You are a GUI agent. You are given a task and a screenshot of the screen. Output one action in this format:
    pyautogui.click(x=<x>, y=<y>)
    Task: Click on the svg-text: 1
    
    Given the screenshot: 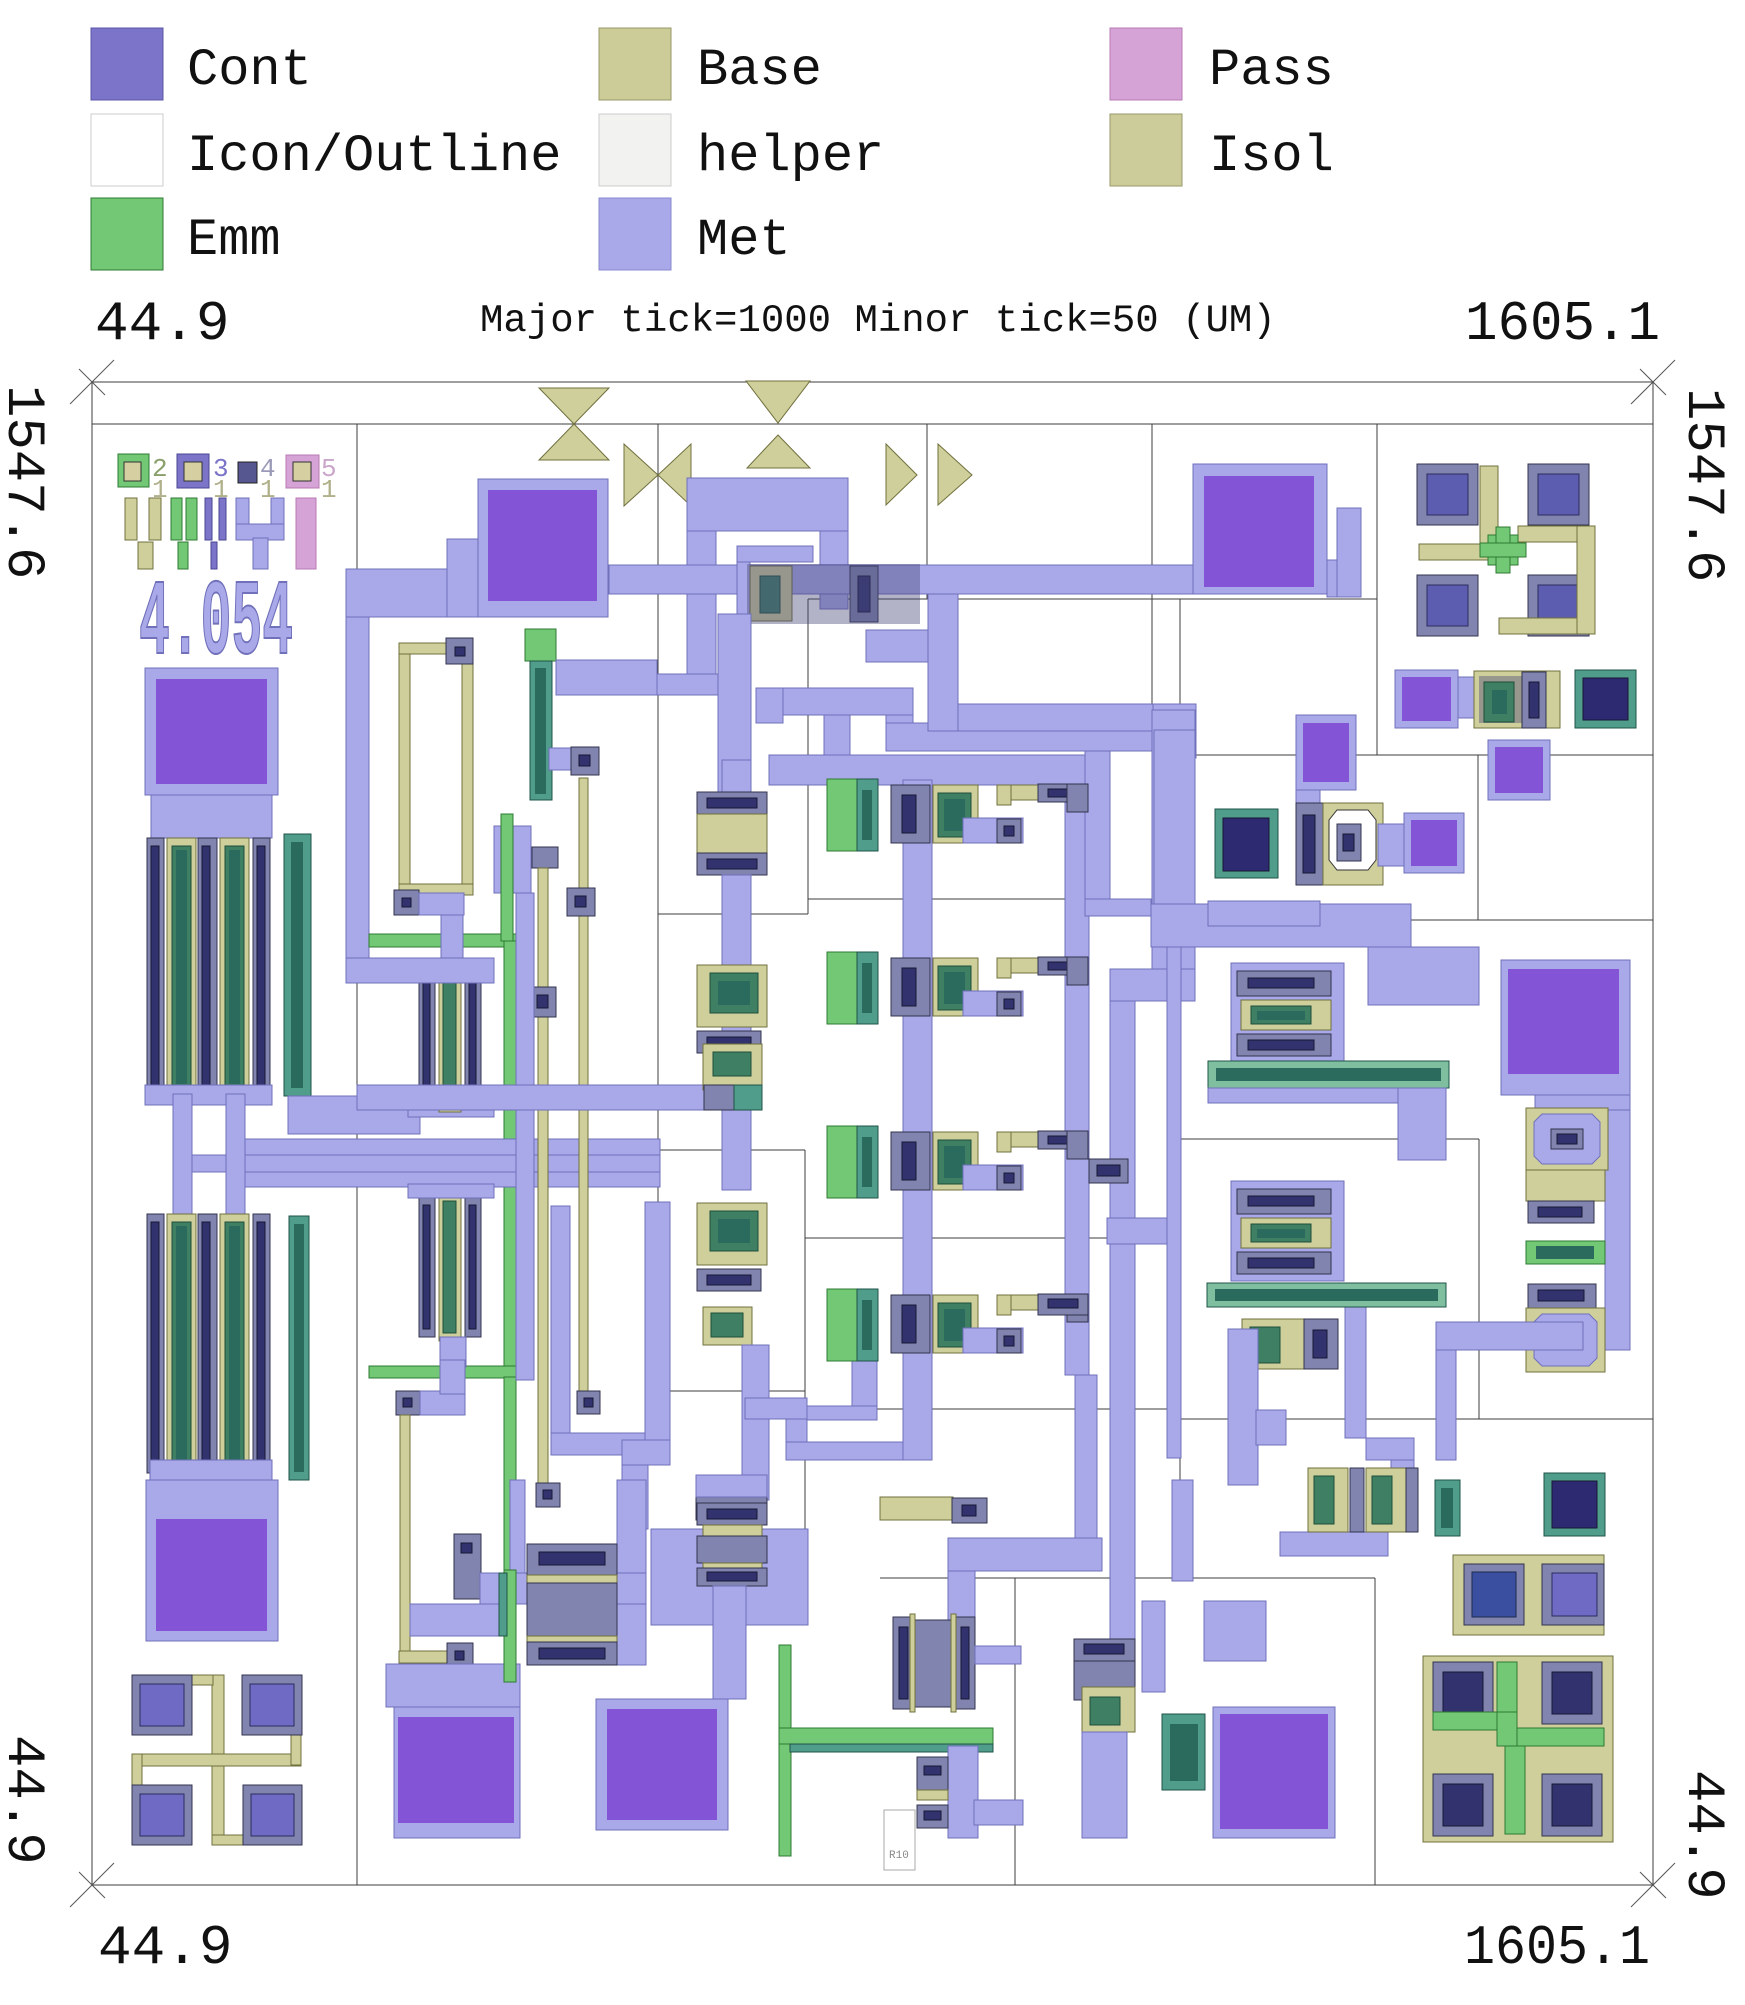 What is the action you would take?
    pyautogui.click(x=329, y=490)
    